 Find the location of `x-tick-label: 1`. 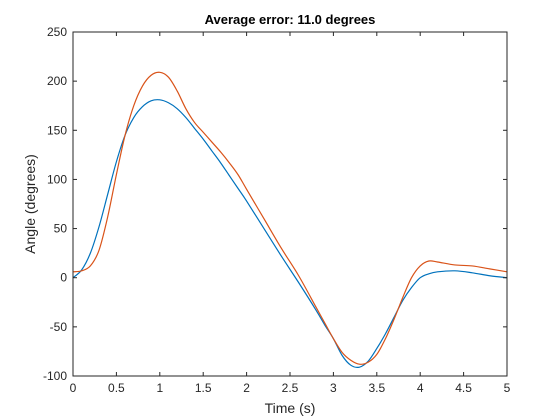

x-tick-label: 1 is located at coordinates (159, 388).